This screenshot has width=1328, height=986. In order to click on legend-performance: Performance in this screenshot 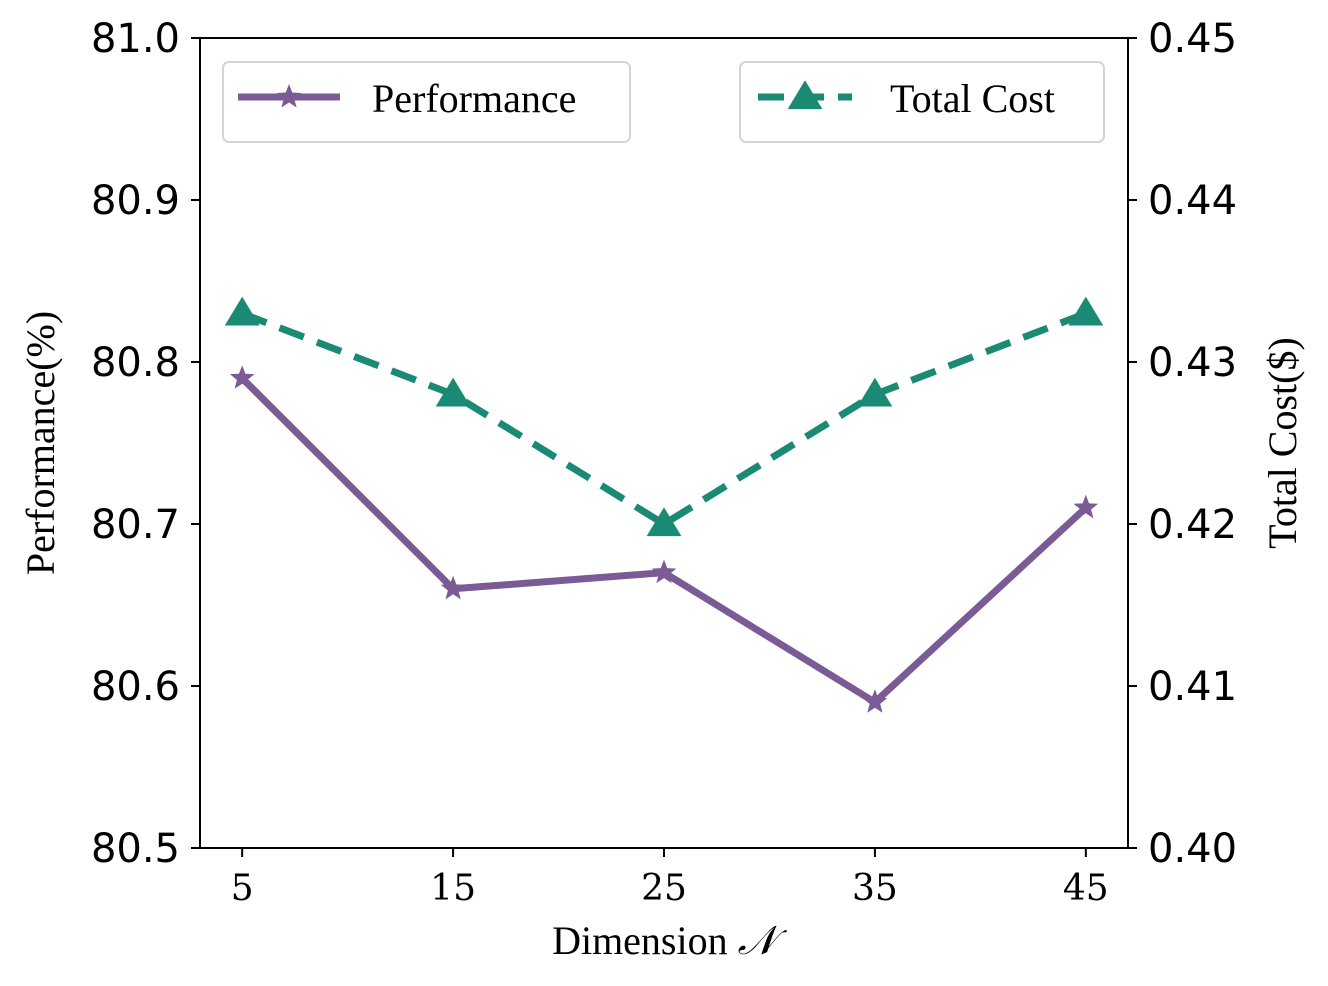, I will do `click(426, 102)`.